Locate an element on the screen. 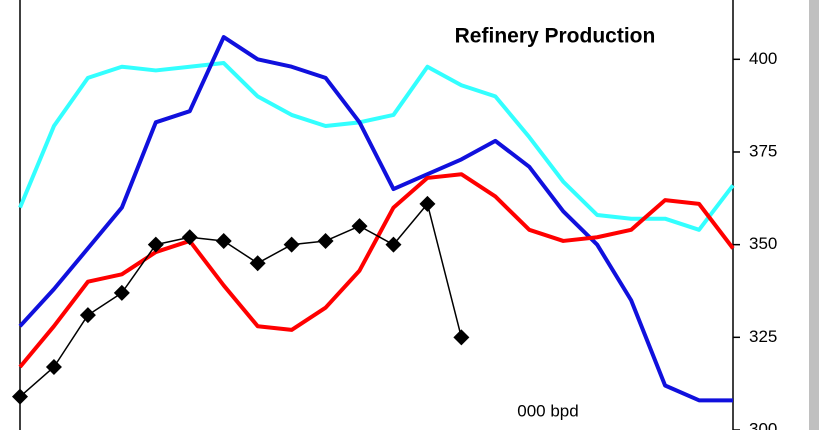 The height and width of the screenshot is (430, 819). side-strip is located at coordinates (814, 215).